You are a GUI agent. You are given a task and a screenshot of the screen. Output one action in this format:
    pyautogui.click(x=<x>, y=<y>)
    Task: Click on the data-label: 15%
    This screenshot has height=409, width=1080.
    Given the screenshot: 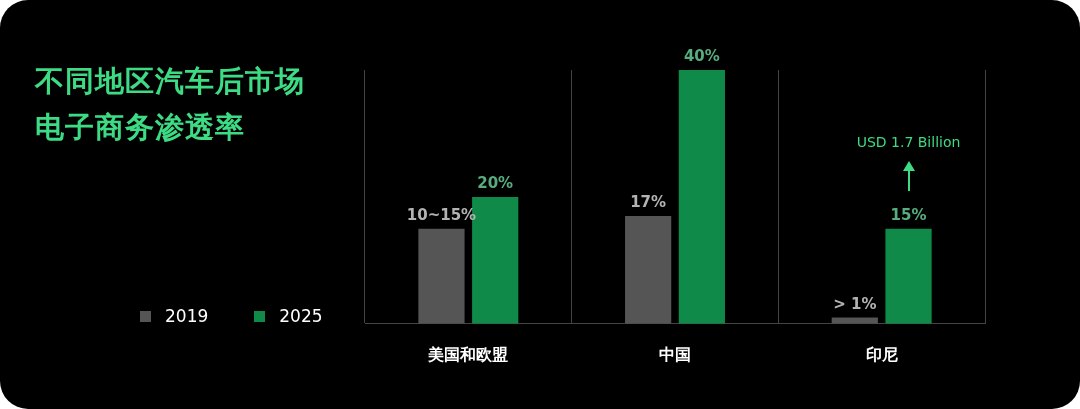 What is the action you would take?
    pyautogui.click(x=908, y=215)
    